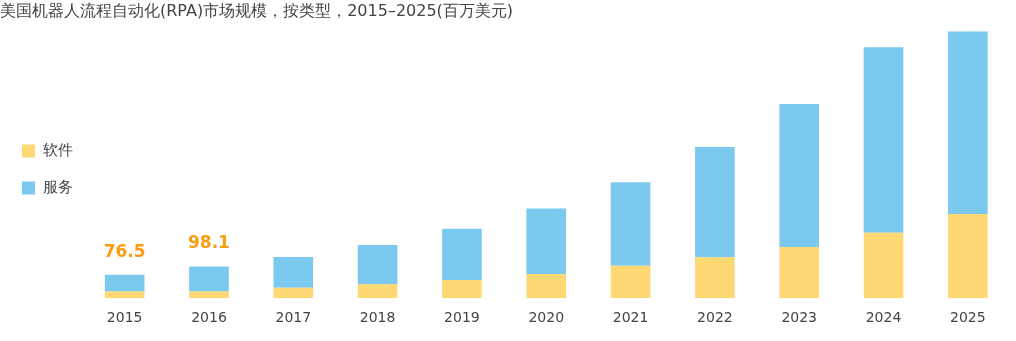  I want to click on x-tick-label: 2021, so click(630, 317).